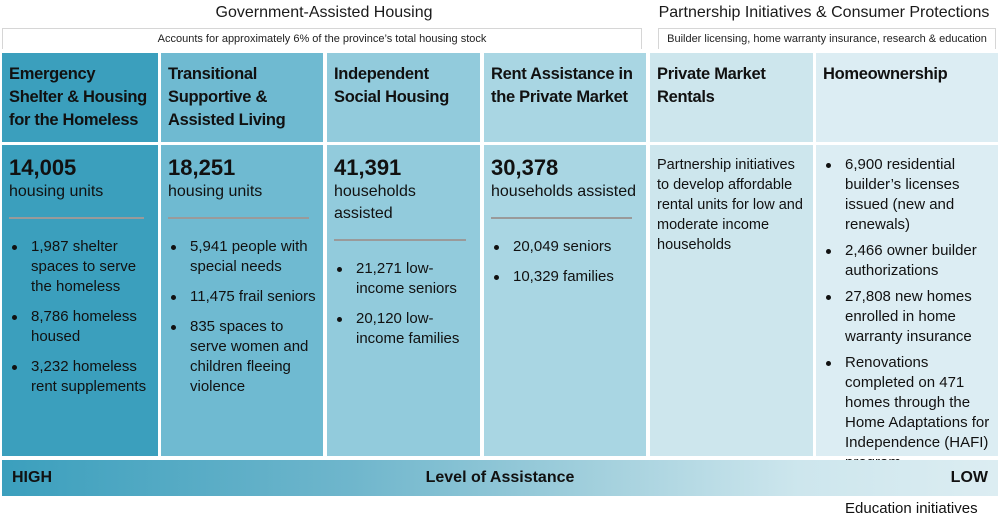 Image resolution: width=1000 pixels, height=519 pixels. Describe the element at coordinates (242, 297) in the screenshot. I see `list-item: 11,475 frail seniors` at that location.